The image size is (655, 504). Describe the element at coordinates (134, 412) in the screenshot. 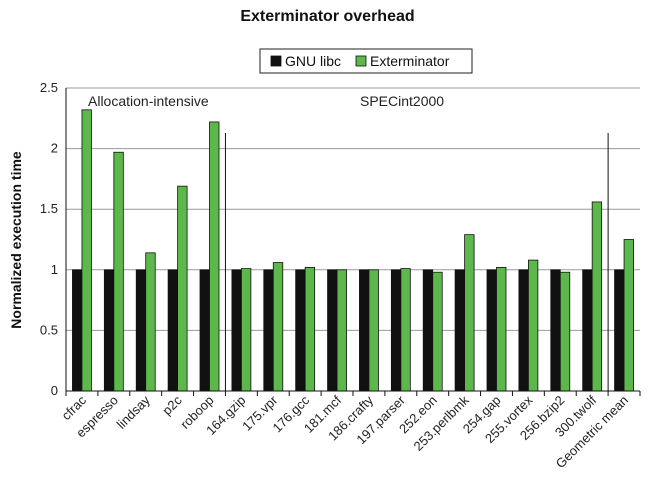

I see `category-label: lindsay` at that location.